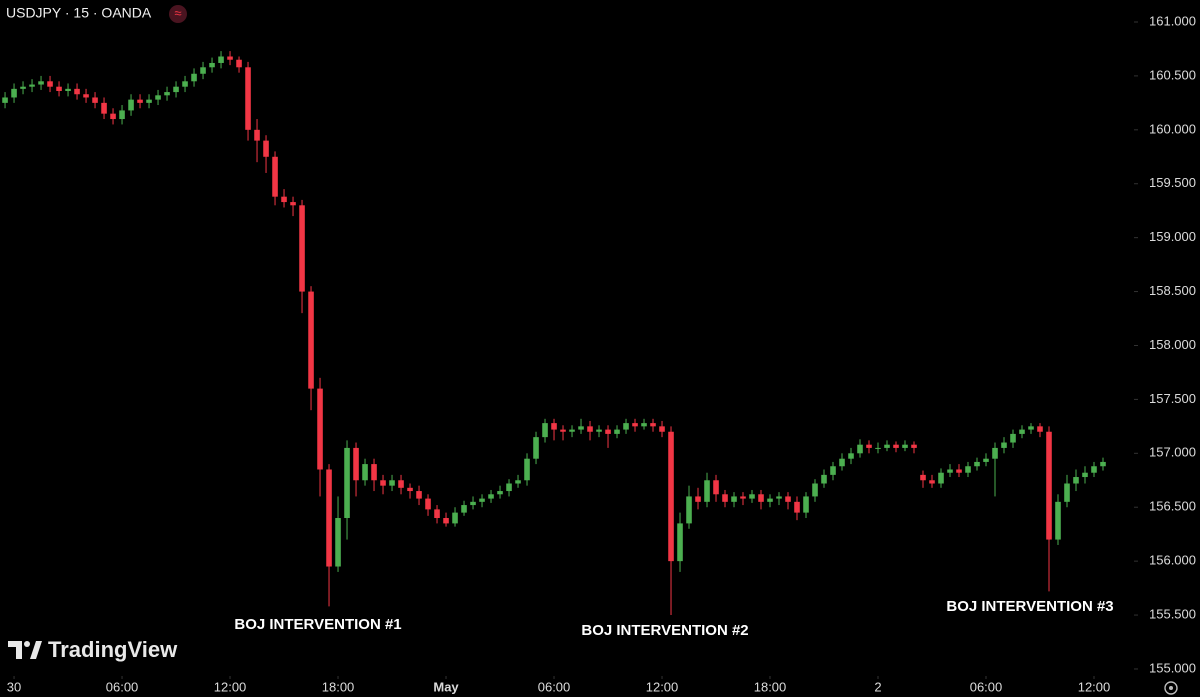  What do you see at coordinates (93, 649) in the screenshot?
I see `brand-logo: TradingView` at bounding box center [93, 649].